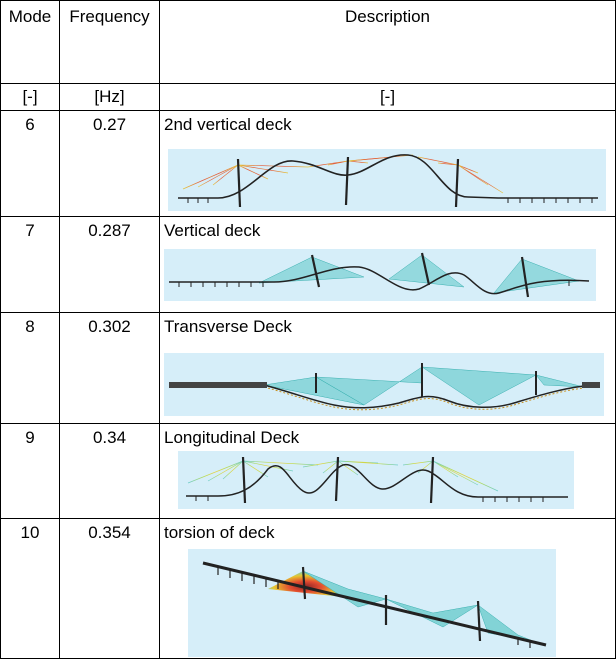 The image size is (616, 659). What do you see at coordinates (30, 532) in the screenshot?
I see `mode-value: 10` at bounding box center [30, 532].